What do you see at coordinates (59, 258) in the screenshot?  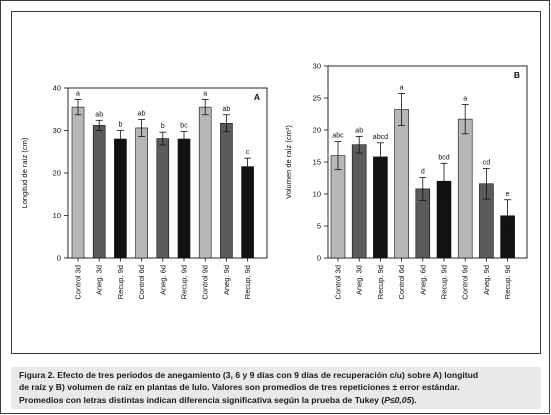 I see `chart-a-y-tick-label: 0` at bounding box center [59, 258].